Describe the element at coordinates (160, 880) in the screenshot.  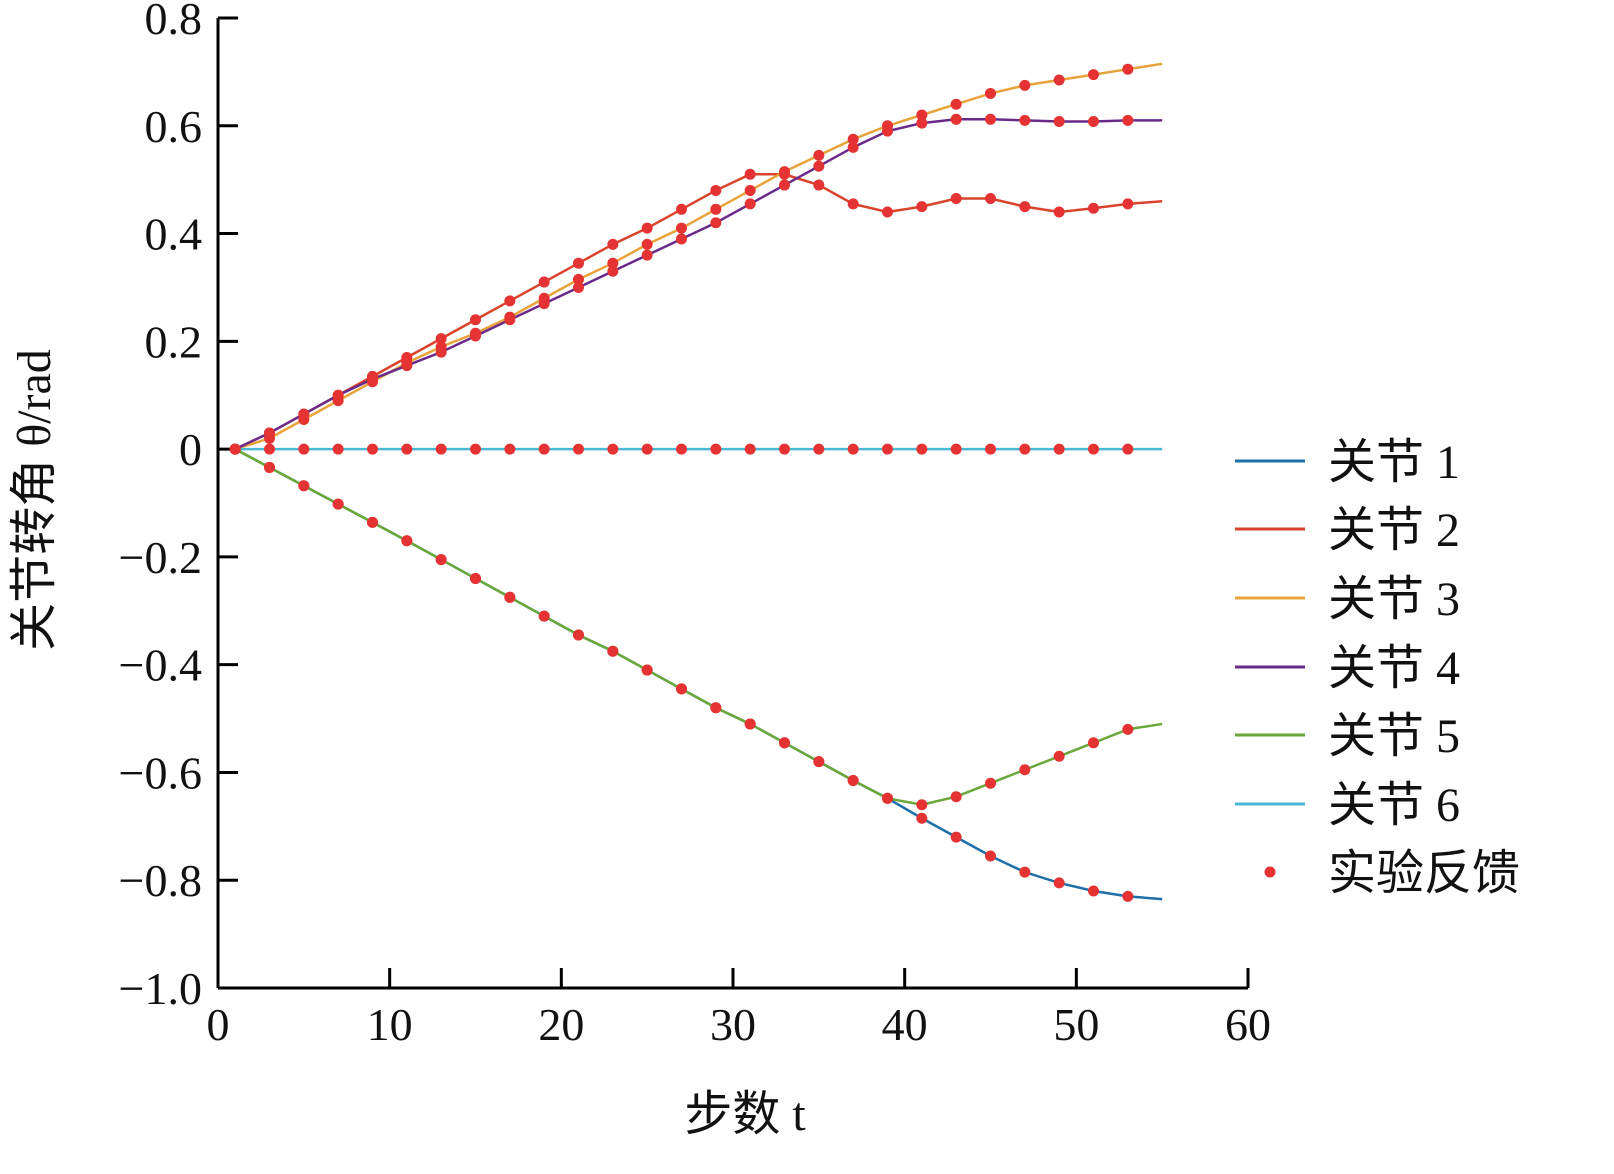
I see `y-tick-label: −0.8` at that location.